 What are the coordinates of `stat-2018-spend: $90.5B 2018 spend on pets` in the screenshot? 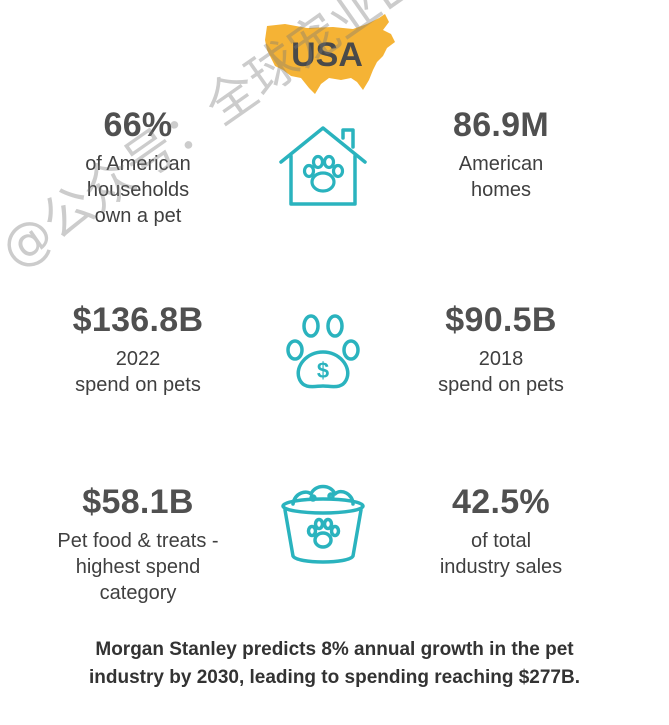 It's located at (501, 349).